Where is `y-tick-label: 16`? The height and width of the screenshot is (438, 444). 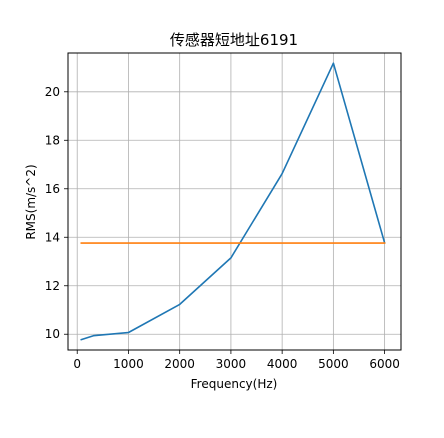
y-tick-label: 16 is located at coordinates (52, 189).